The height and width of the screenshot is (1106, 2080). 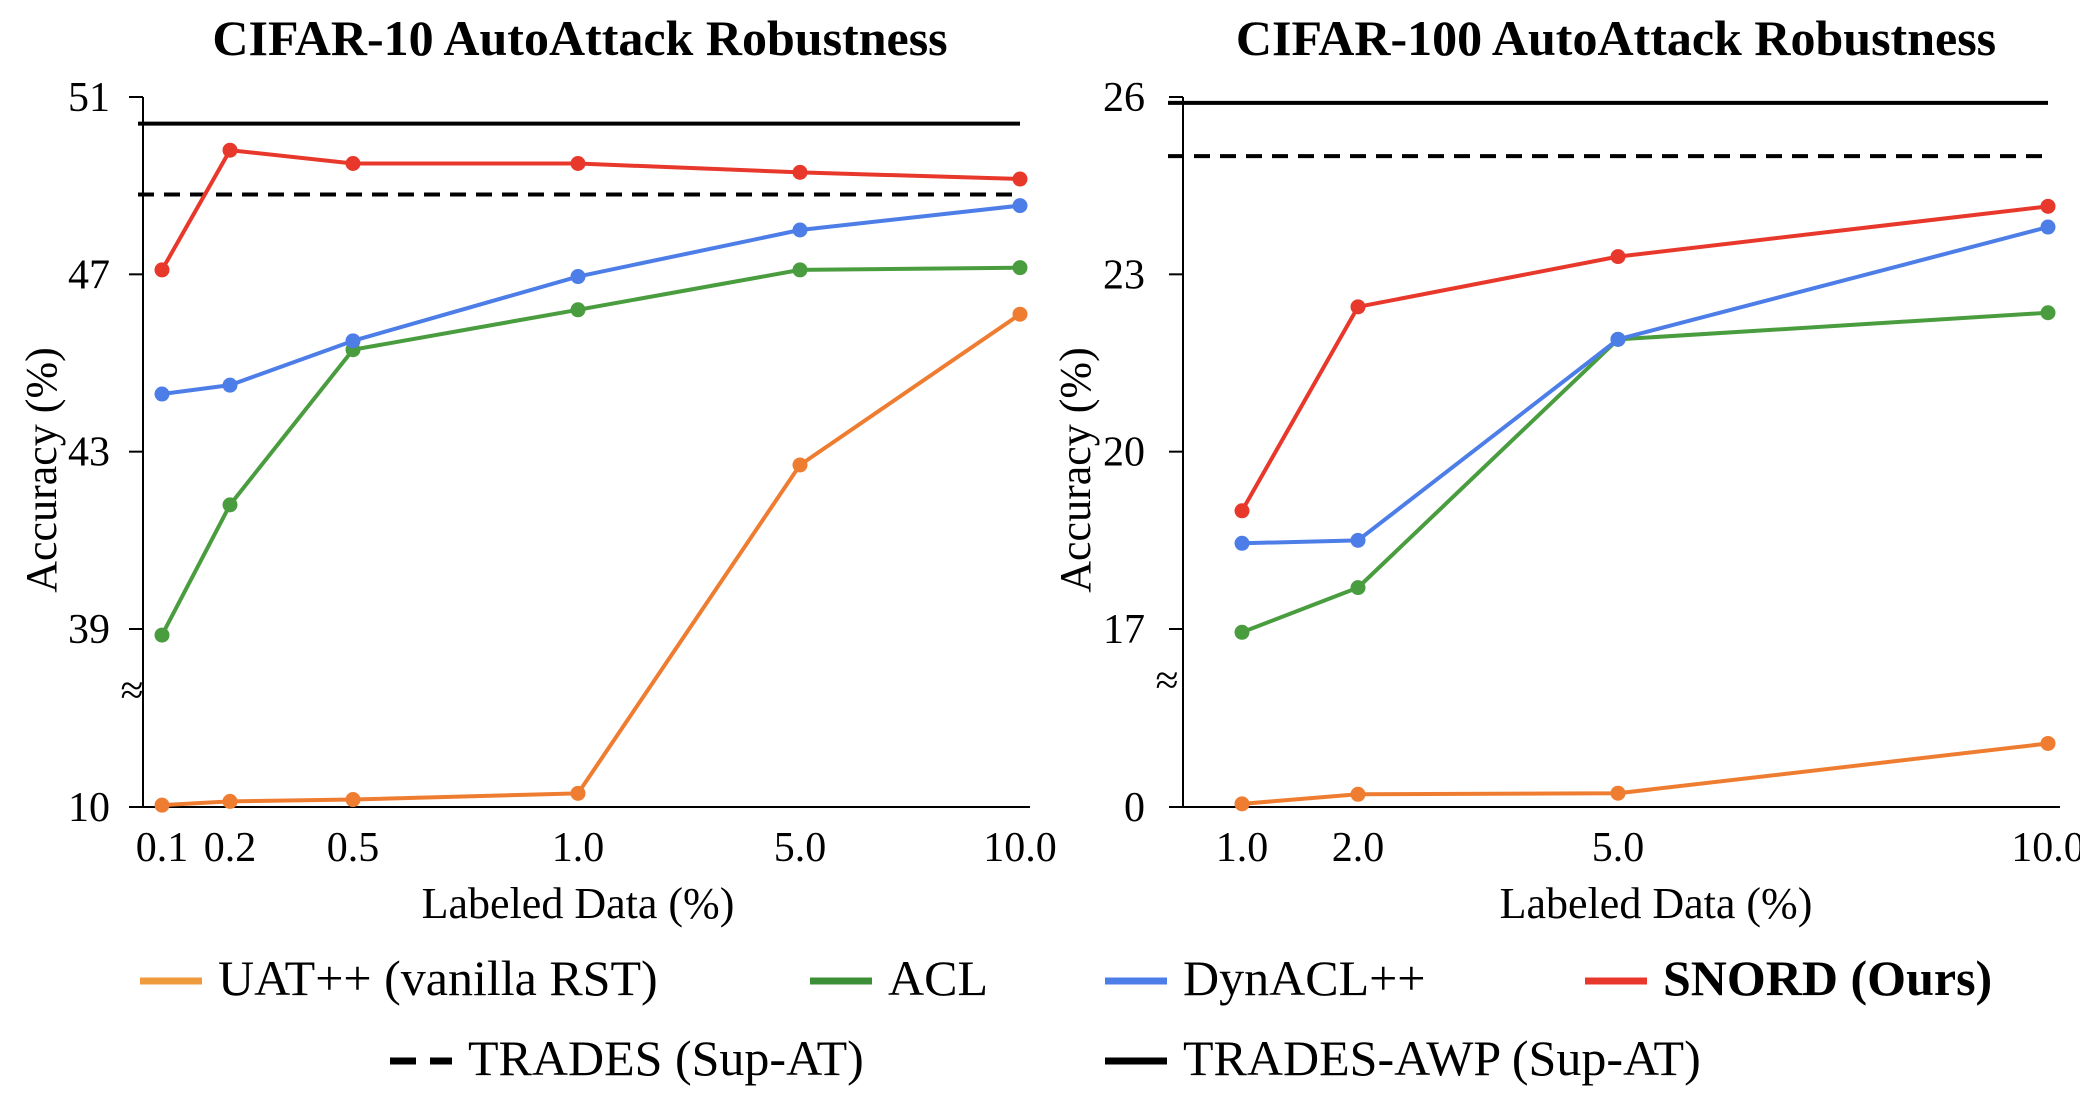 I want to click on y-tick-label: 51, so click(x=89, y=98).